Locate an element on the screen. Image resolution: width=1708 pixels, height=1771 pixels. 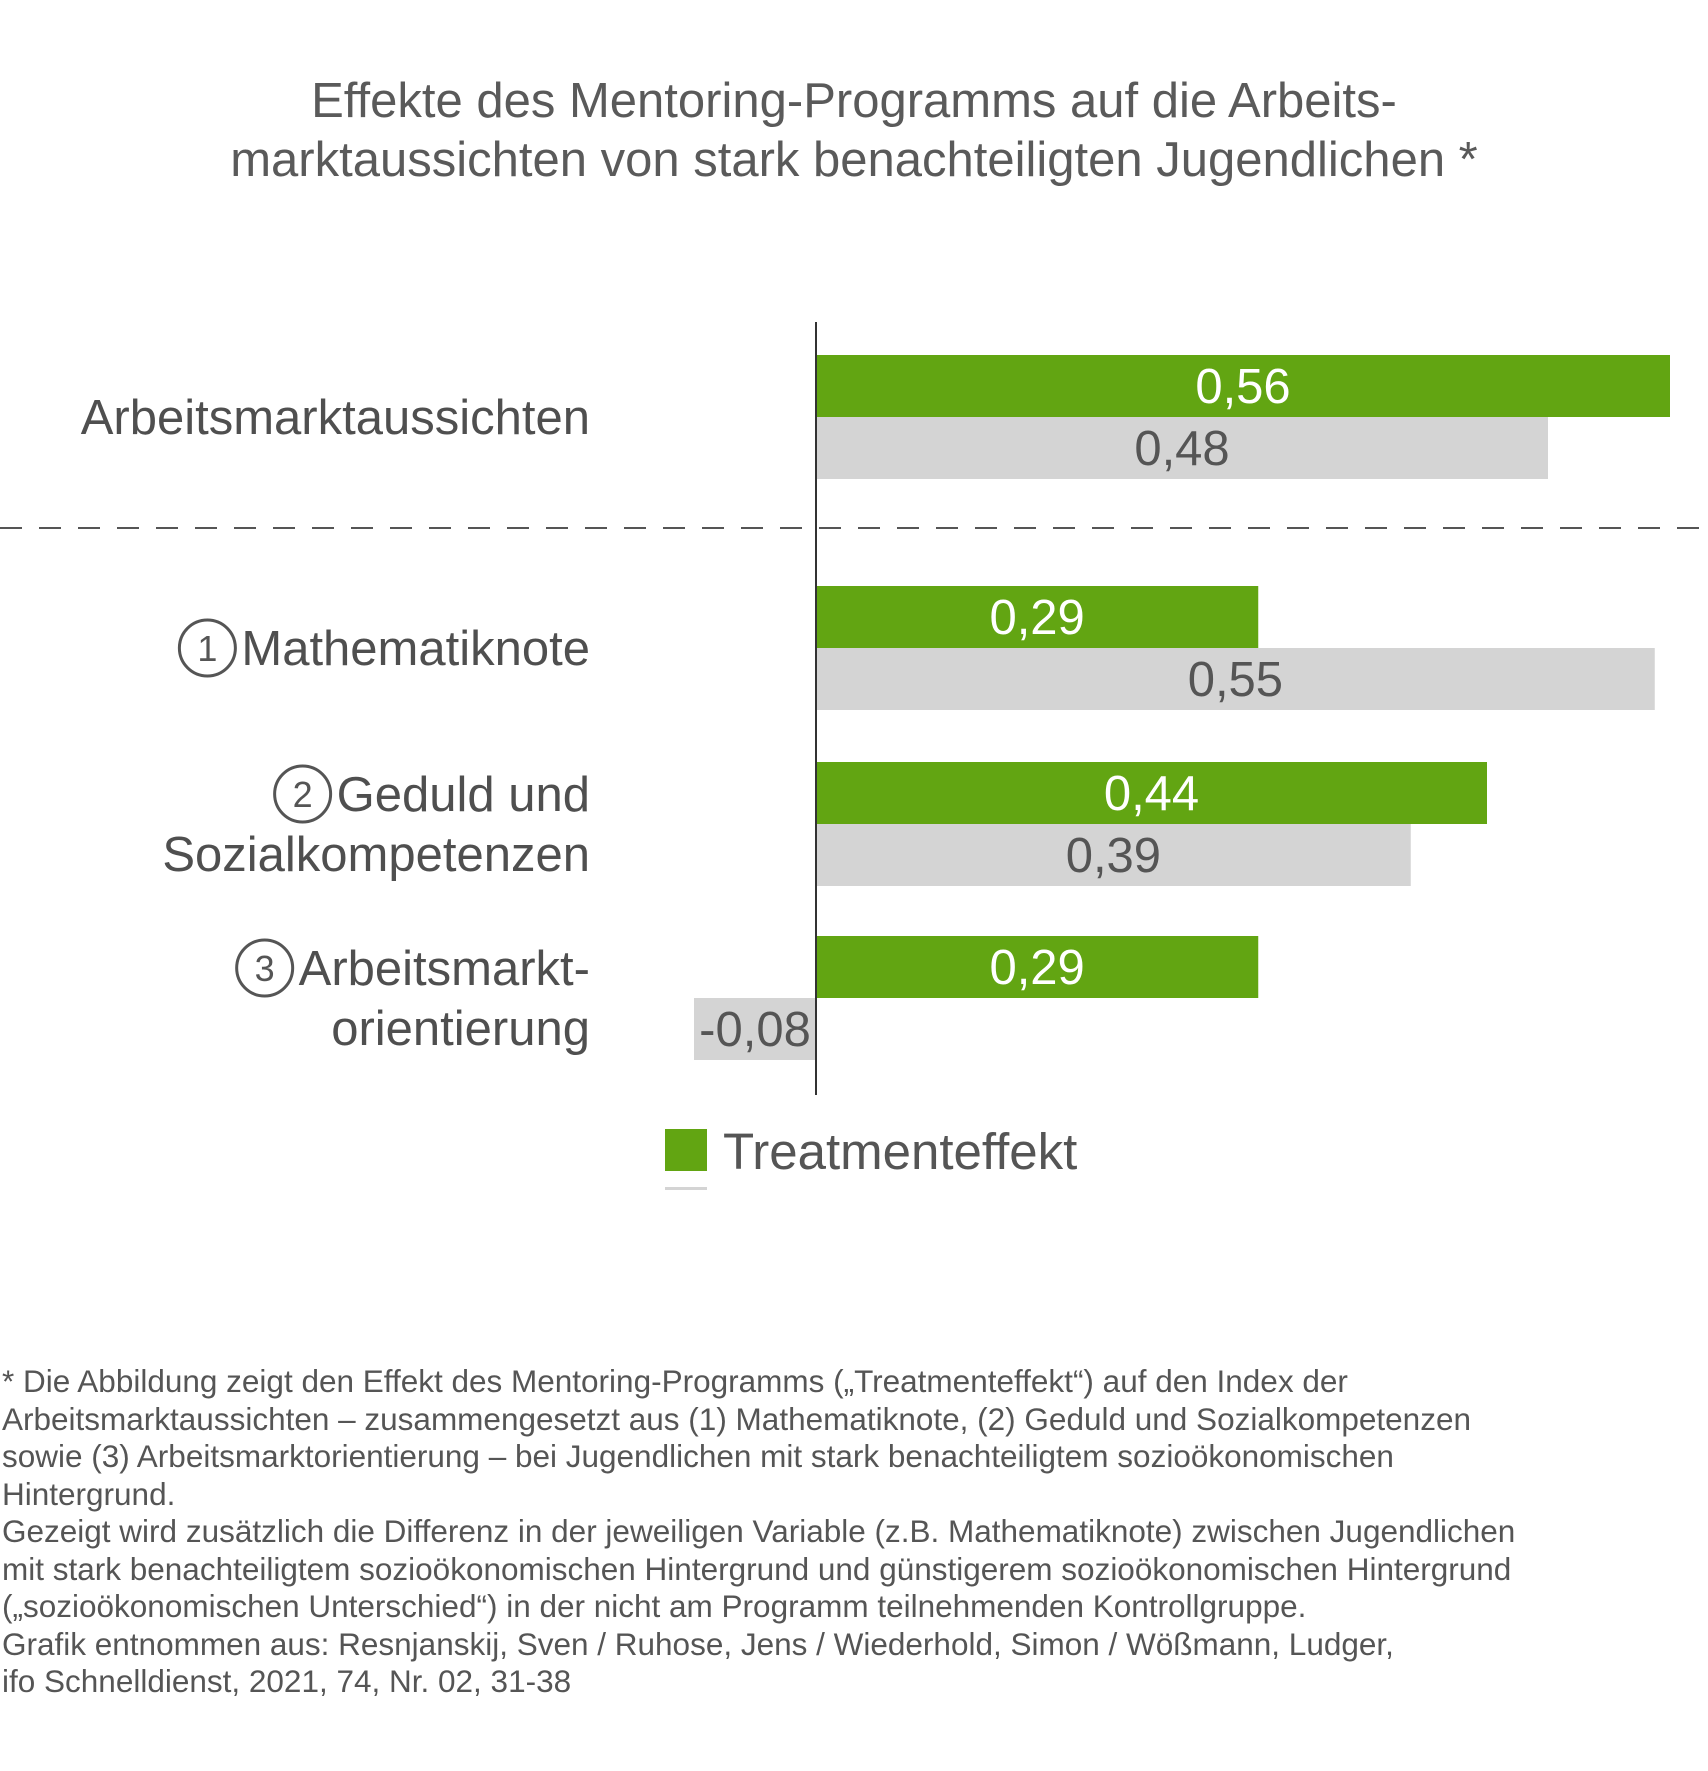
category-label: Arbeitsmarkt-orientierung 3 is located at coordinates (412, 997).